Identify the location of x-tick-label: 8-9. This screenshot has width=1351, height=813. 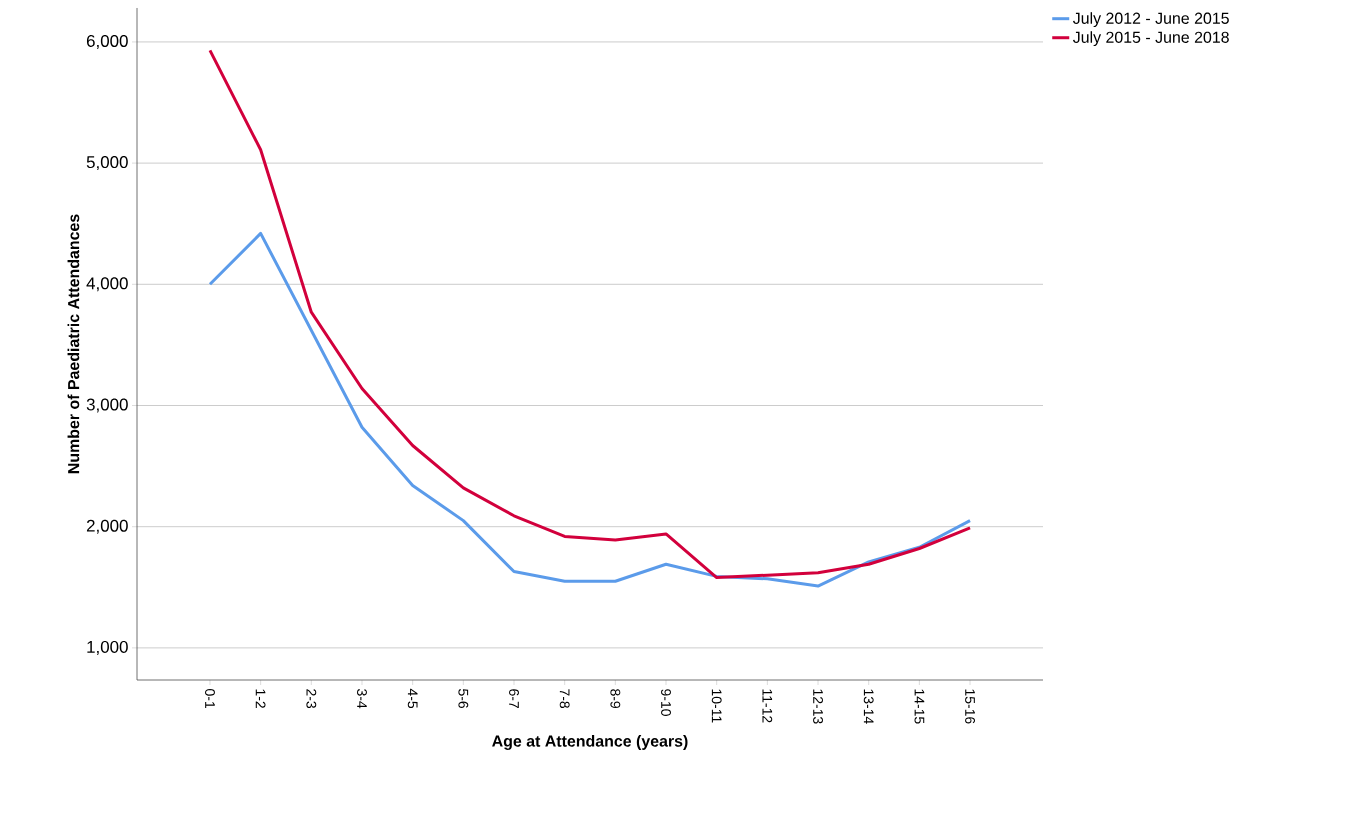
(615, 699).